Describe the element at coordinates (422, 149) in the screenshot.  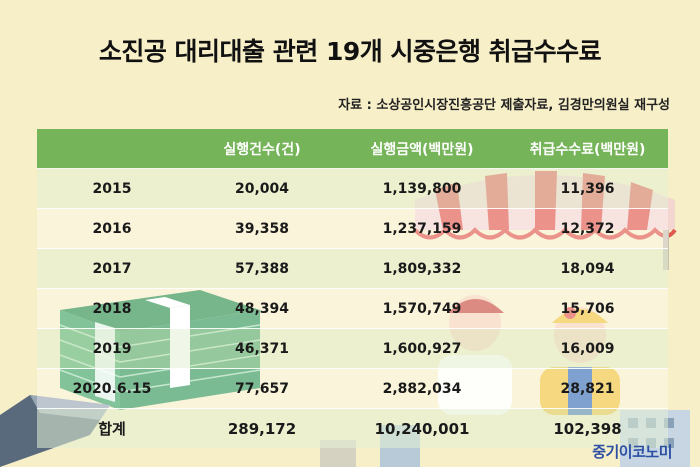
I see `header-amount: 실행금액(백만원)` at that location.